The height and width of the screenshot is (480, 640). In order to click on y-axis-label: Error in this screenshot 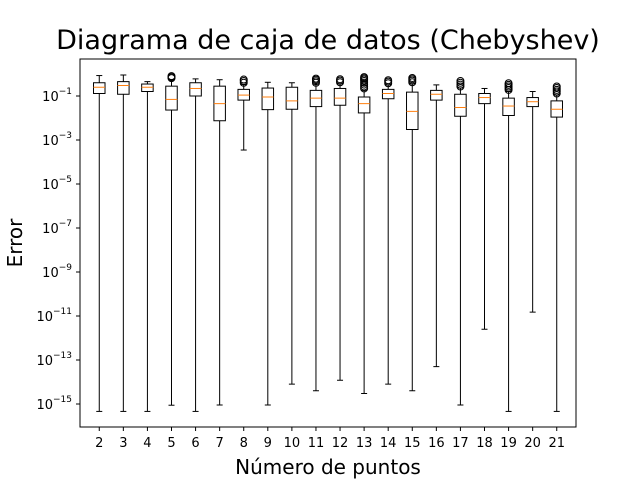, I will do `click(15, 243)`.